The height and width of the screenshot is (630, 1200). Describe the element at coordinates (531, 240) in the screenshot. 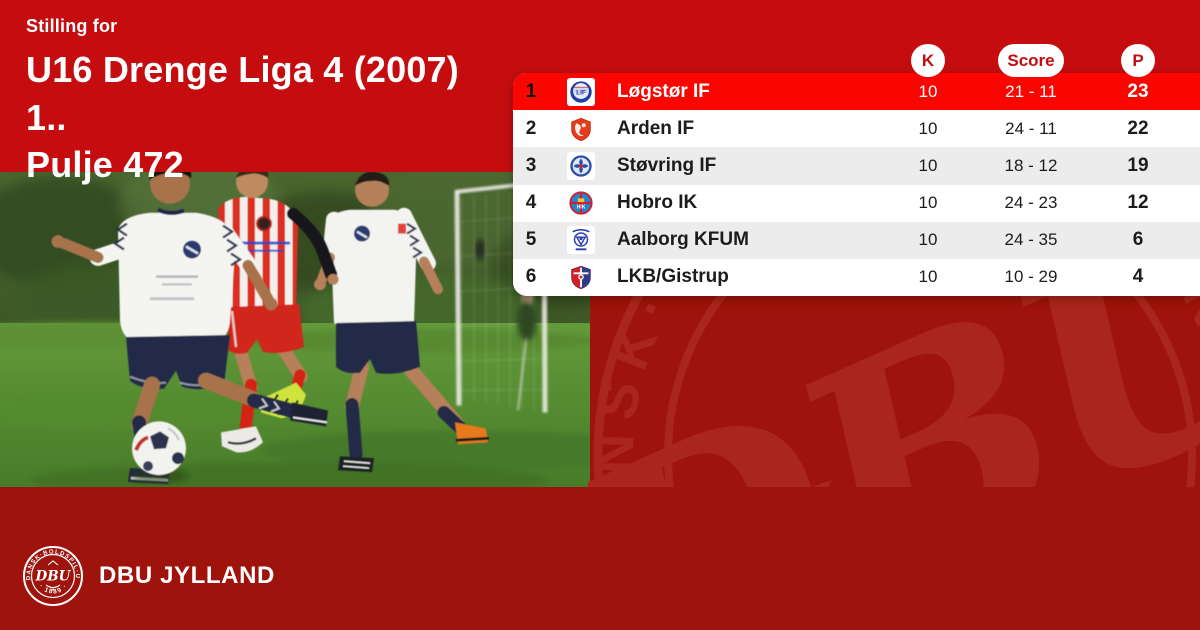

I see `rank: 5` at that location.